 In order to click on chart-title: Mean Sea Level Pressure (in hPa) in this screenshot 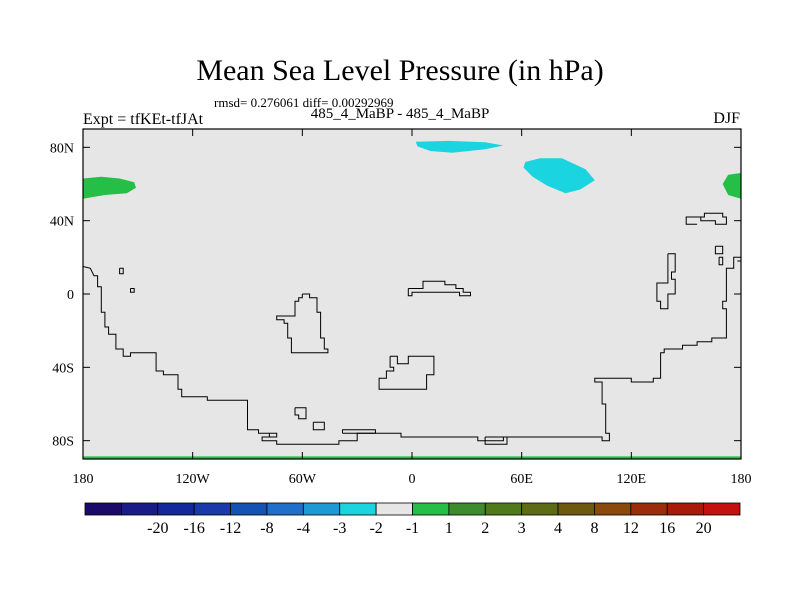, I will do `click(400, 70)`.